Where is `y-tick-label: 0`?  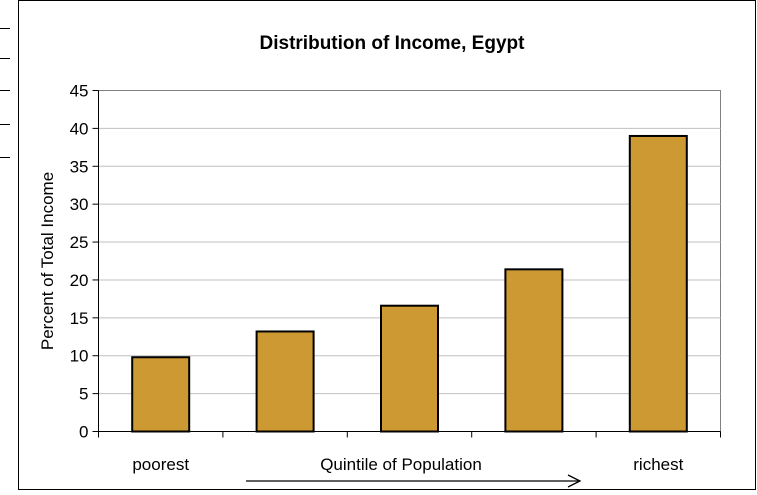
y-tick-label: 0 is located at coordinates (83, 432).